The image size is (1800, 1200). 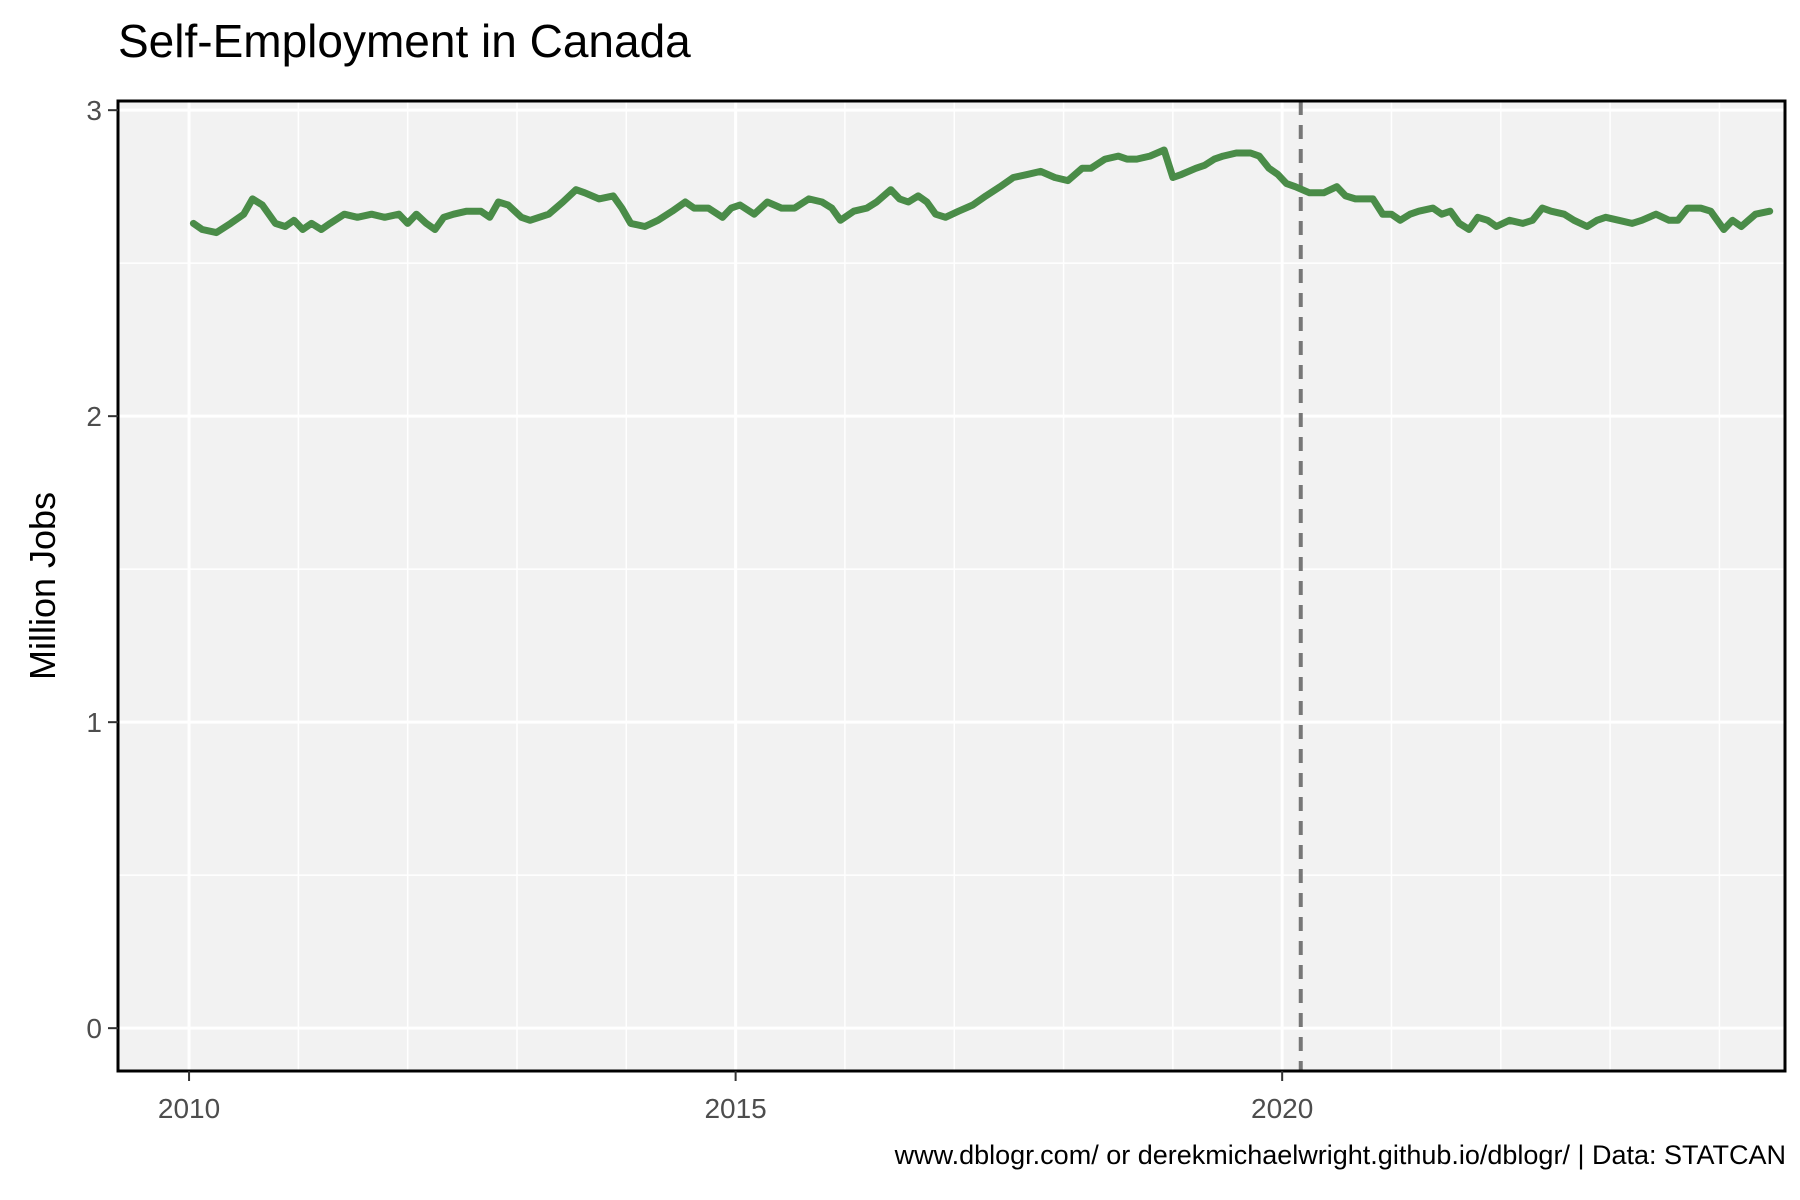 What do you see at coordinates (189, 1108) in the screenshot?
I see `x-tick-label: 2010` at bounding box center [189, 1108].